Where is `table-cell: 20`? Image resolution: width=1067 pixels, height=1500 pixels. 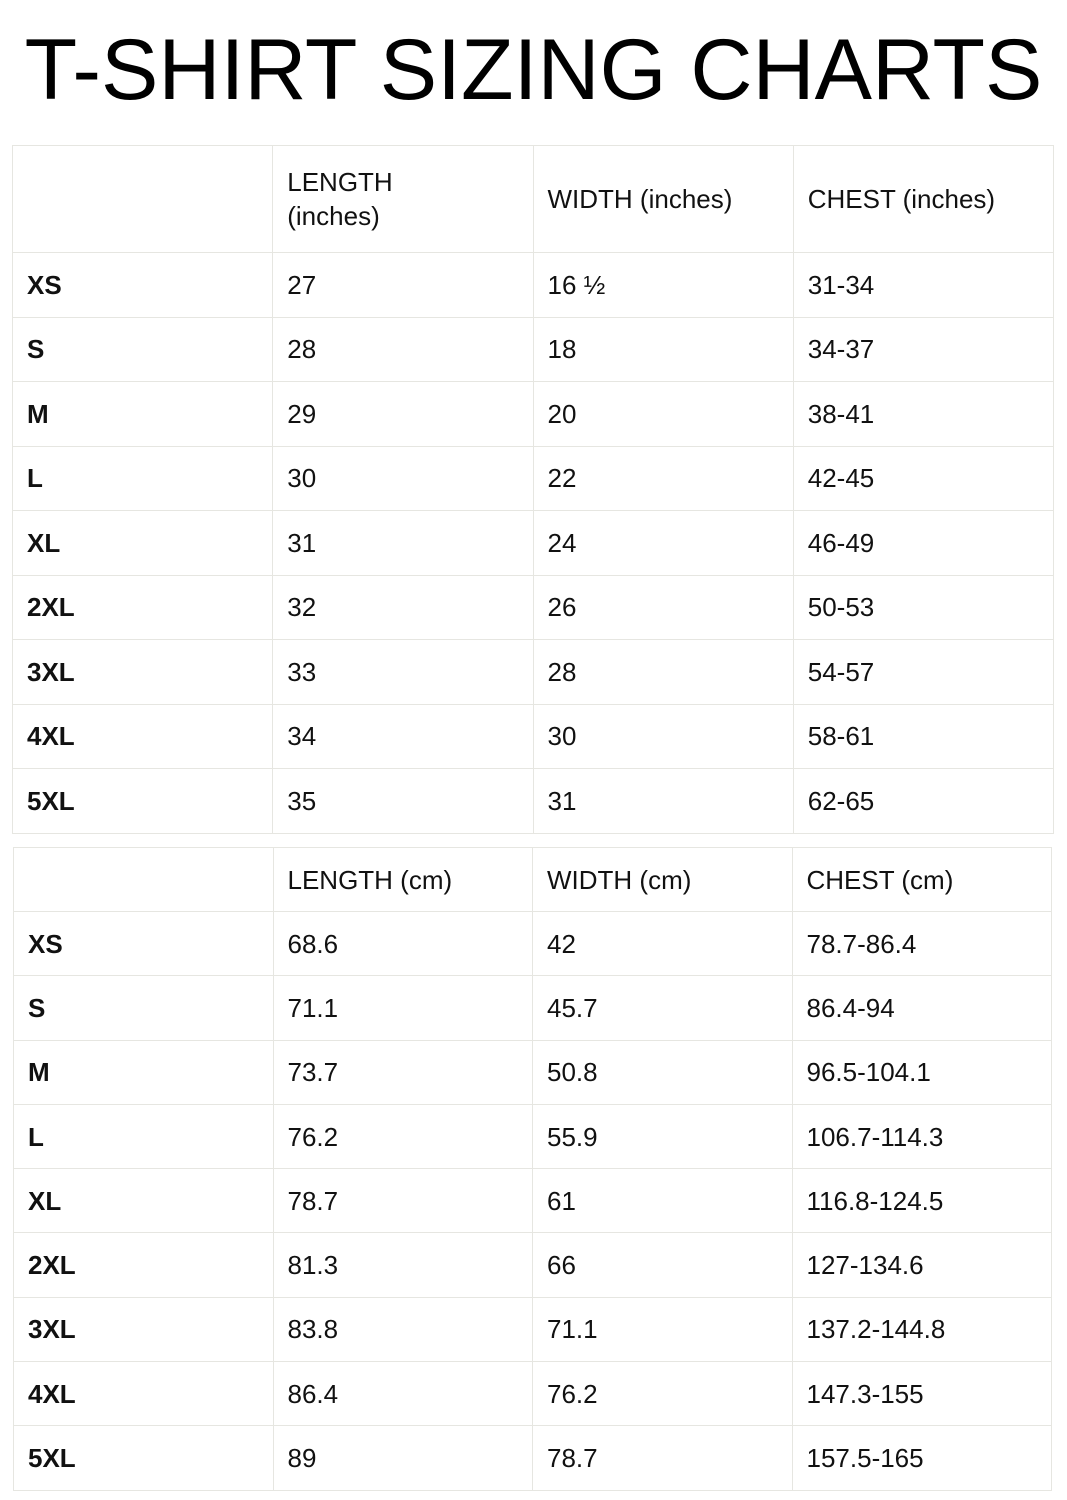 table-cell: 20 is located at coordinates (663, 414).